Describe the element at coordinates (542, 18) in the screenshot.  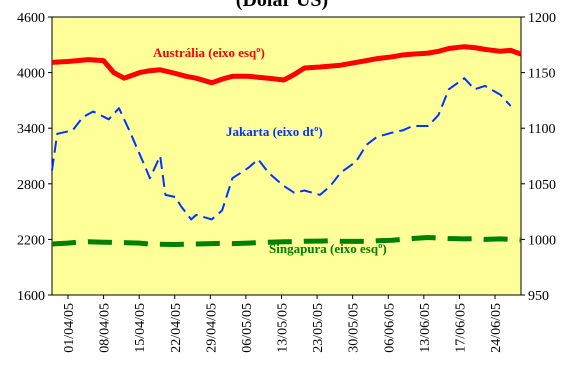
I see `right-tick-label: 1200` at that location.